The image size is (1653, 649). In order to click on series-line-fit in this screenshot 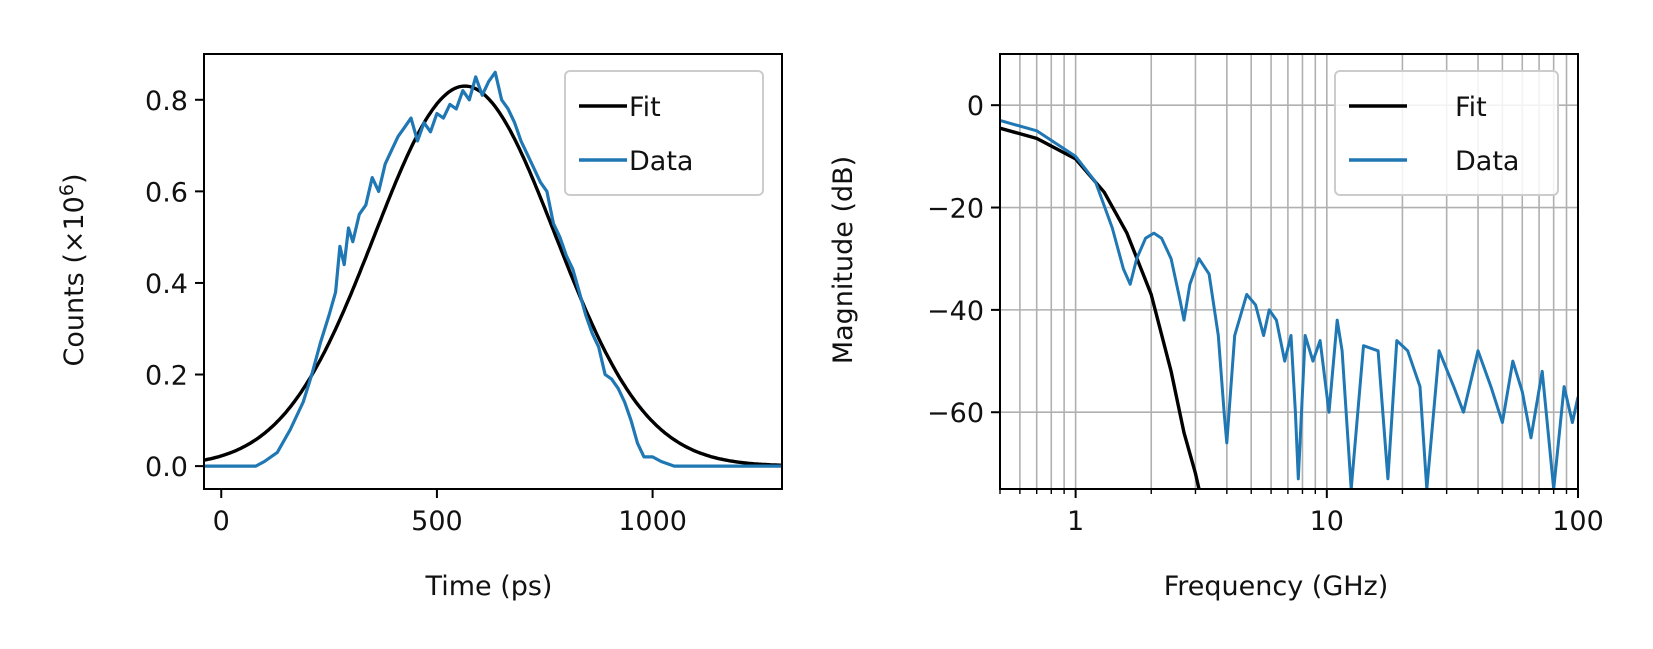, I will do `click(1100, 307)`.